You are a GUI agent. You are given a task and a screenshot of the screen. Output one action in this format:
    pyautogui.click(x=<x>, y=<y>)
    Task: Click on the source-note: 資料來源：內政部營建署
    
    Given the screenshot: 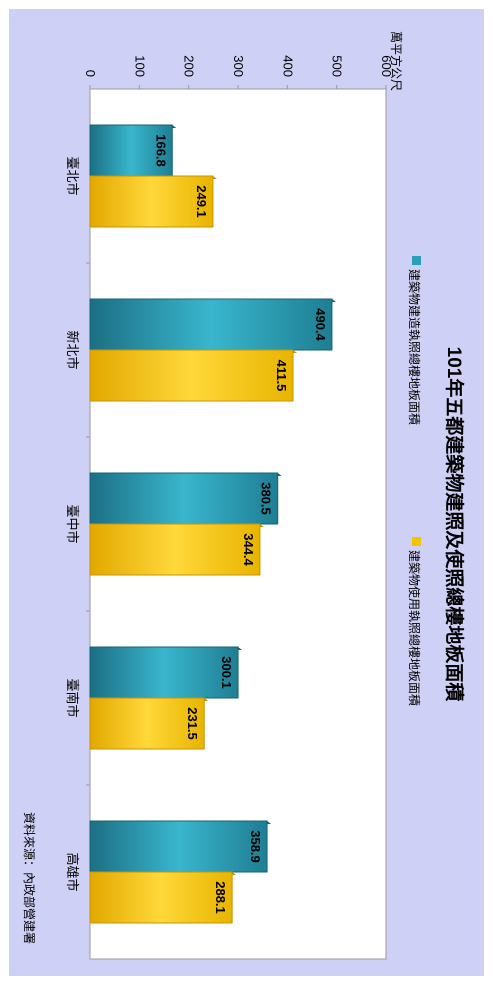 What is the action you would take?
    pyautogui.click(x=29, y=878)
    